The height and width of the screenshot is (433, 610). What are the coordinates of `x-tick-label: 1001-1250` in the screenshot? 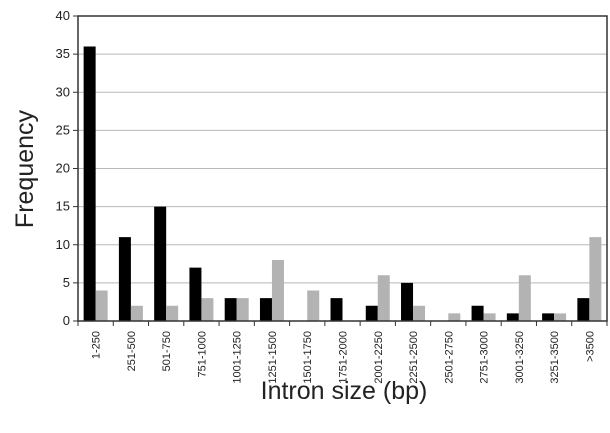 It's located at (238, 357).